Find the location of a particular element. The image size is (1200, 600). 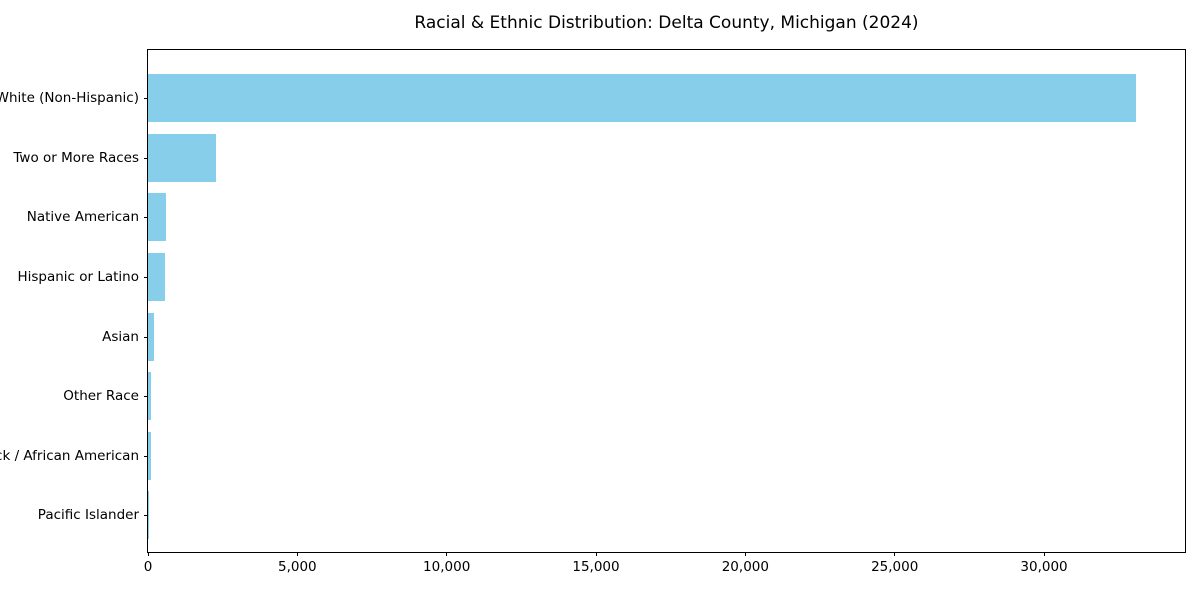

y-axis-label-native-american: Native American is located at coordinates (82, 217).